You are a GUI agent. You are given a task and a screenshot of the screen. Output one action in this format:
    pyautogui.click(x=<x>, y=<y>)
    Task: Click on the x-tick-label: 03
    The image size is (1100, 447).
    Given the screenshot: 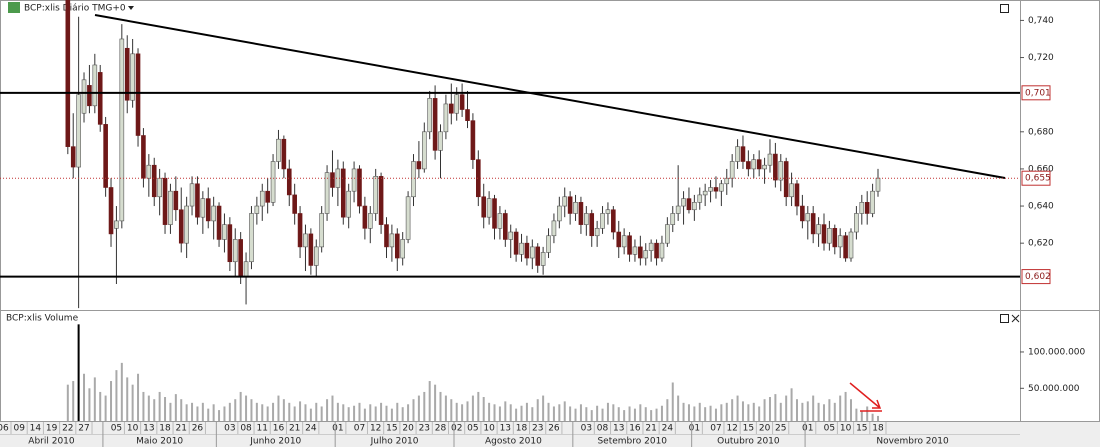 What is the action you would take?
    pyautogui.click(x=229, y=429)
    